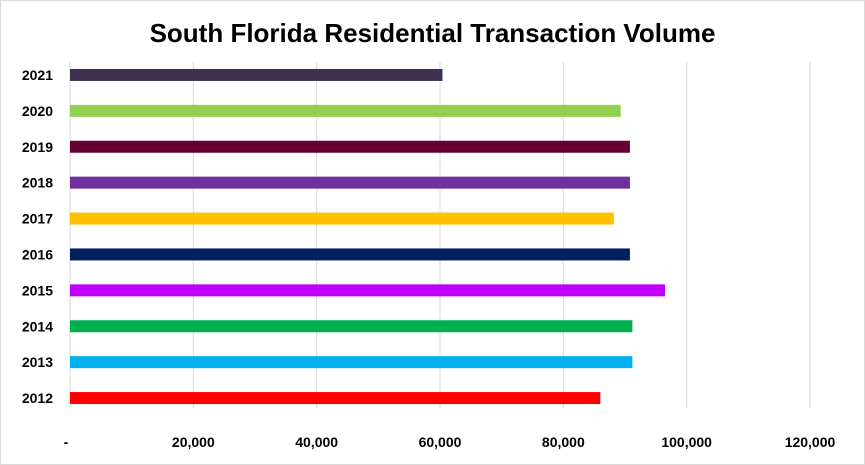 The image size is (865, 465). What do you see at coordinates (563, 442) in the screenshot?
I see `x-tick-label: 80,000` at bounding box center [563, 442].